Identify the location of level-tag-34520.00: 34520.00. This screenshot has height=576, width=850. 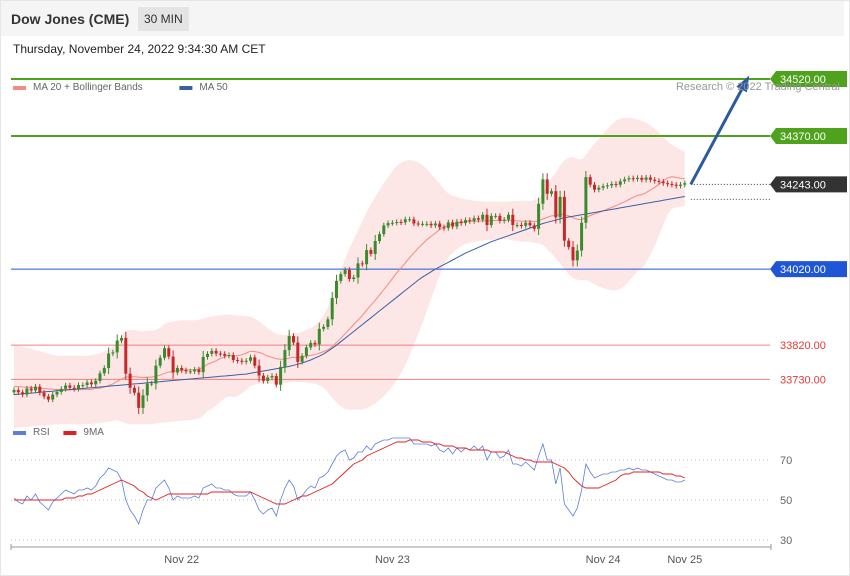
(808, 79).